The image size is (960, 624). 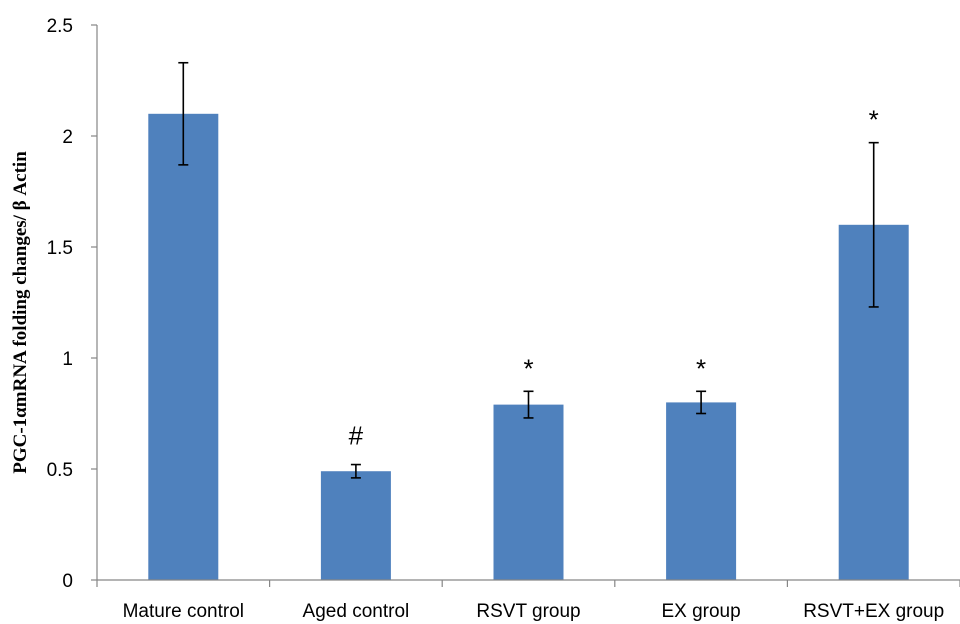 I want to click on y-tick-label: 1, so click(x=67, y=359).